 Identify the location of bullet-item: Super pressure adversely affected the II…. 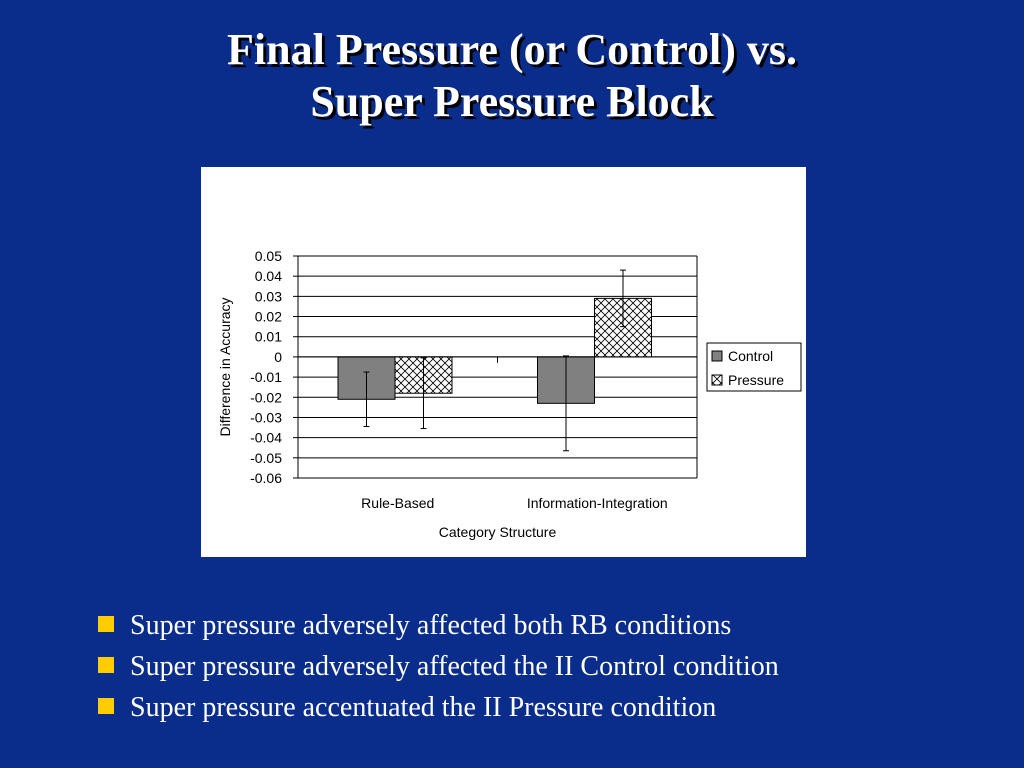
(548, 666).